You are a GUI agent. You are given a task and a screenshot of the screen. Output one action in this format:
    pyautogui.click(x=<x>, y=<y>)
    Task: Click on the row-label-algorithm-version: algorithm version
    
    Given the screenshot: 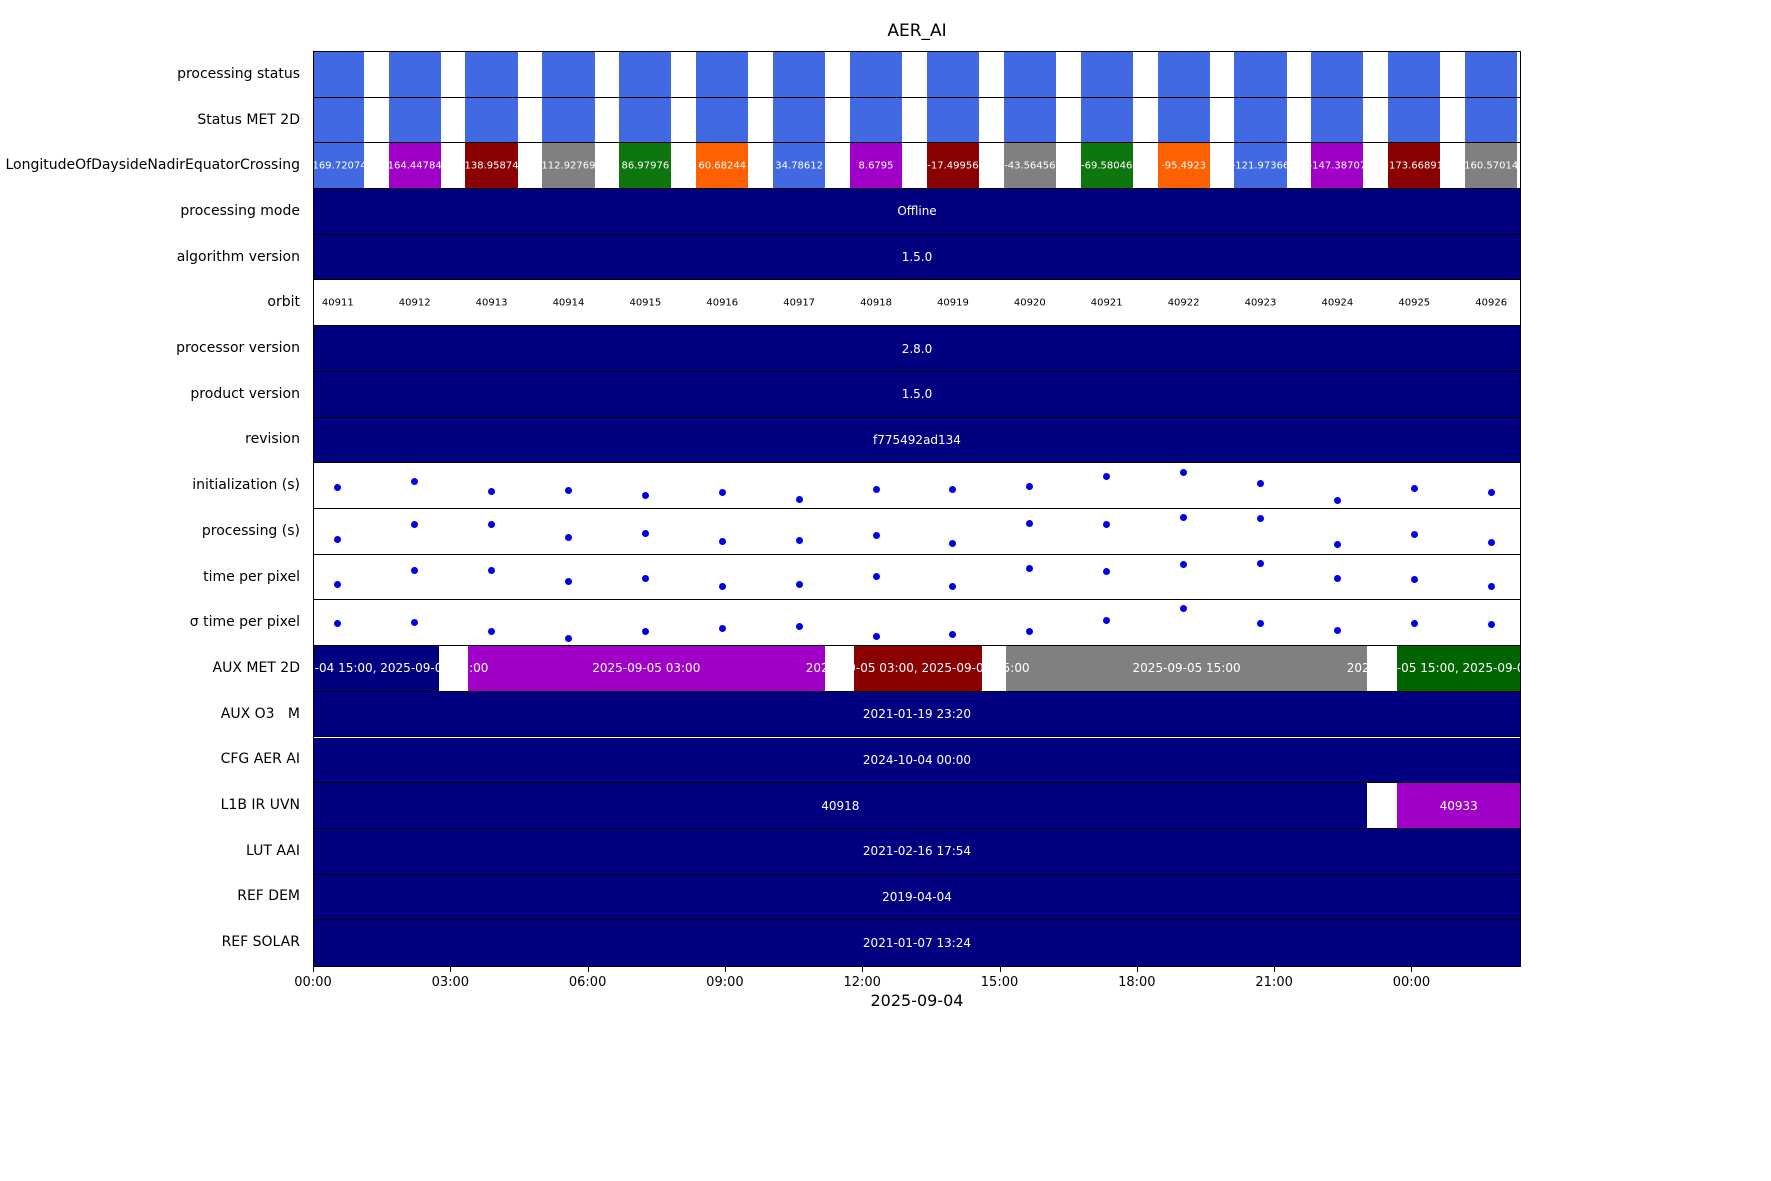 What is the action you would take?
    pyautogui.click(x=238, y=256)
    